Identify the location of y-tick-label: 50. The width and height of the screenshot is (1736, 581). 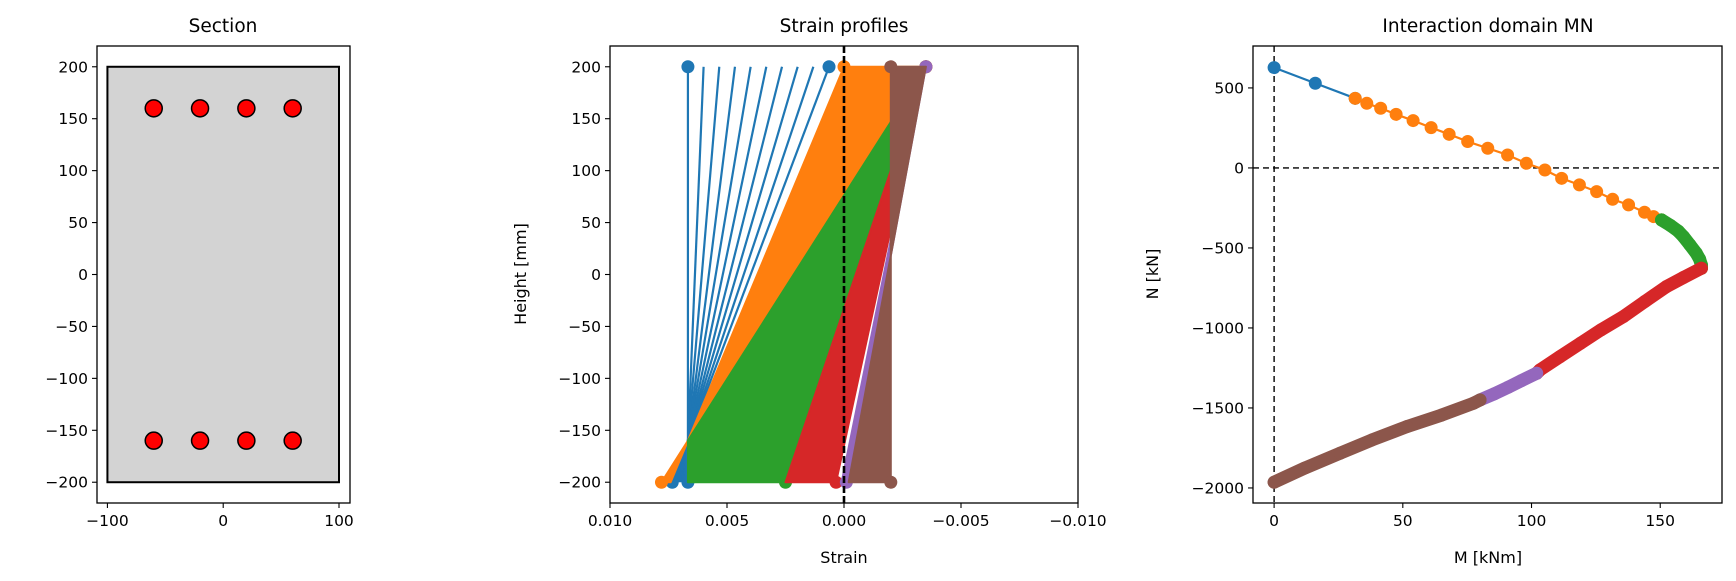
(78, 223).